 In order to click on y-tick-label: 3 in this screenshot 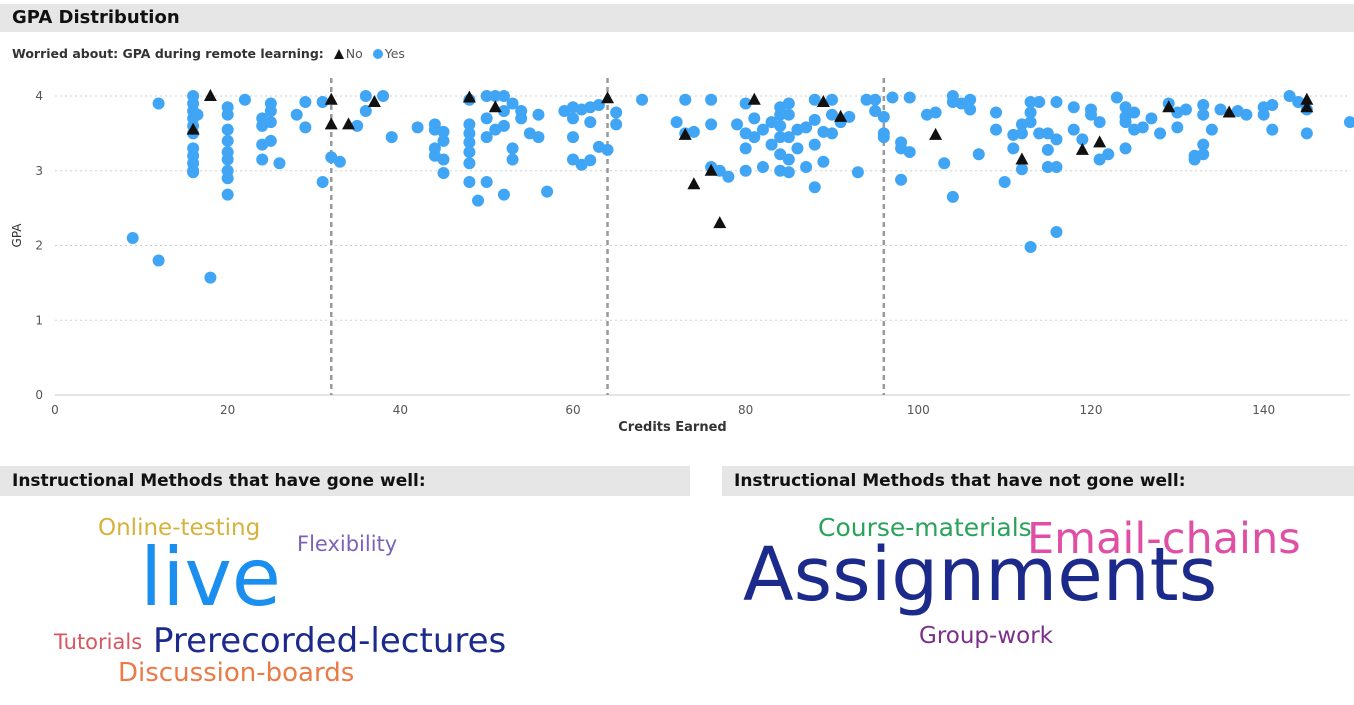, I will do `click(39, 171)`.